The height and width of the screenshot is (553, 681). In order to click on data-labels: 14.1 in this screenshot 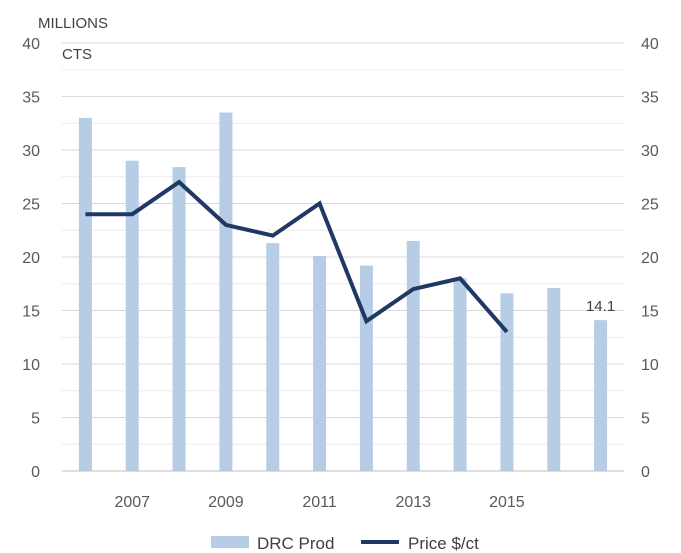, I will do `click(600, 306)`.